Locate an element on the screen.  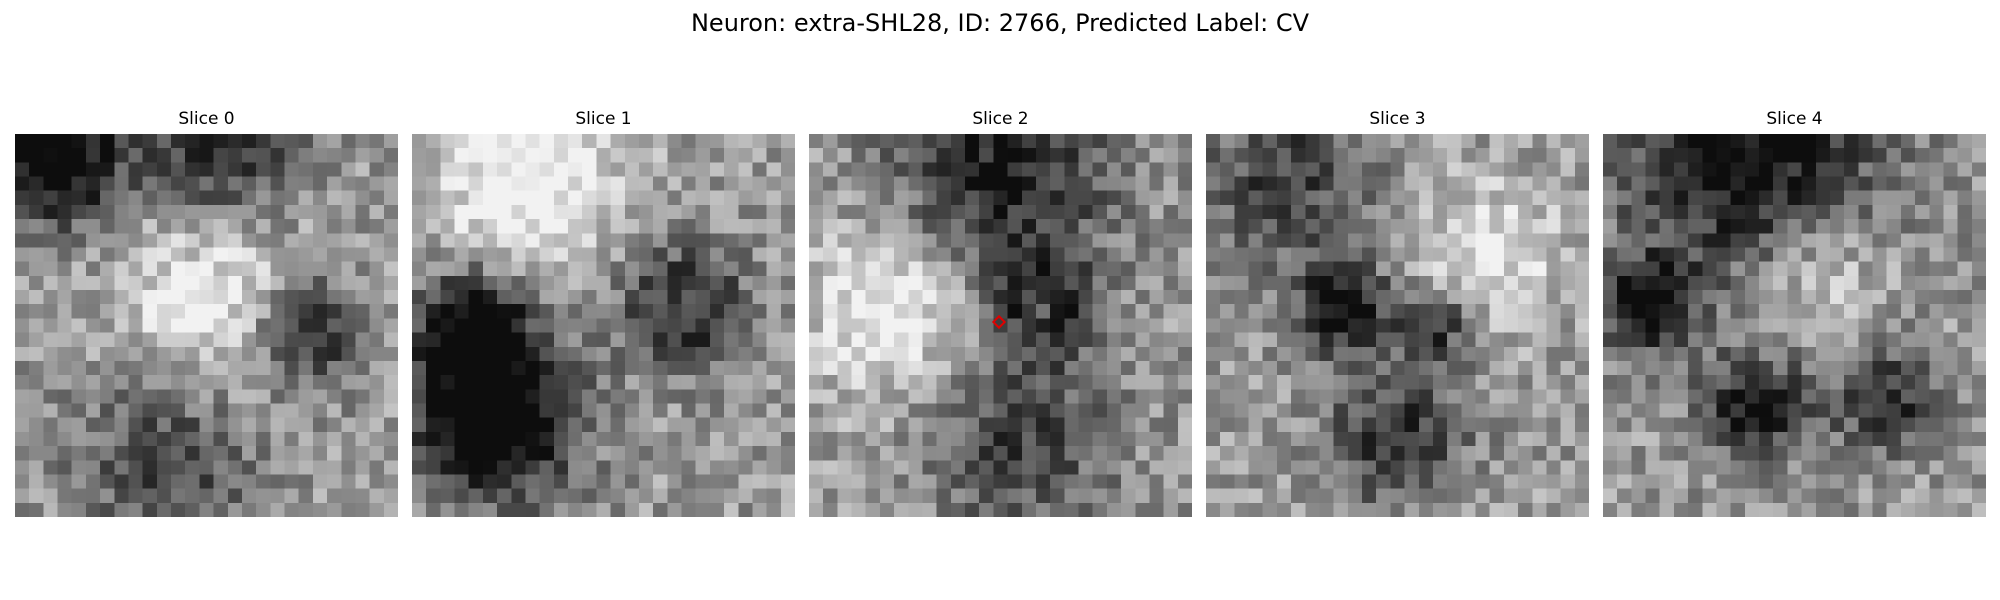
slice-panel-1: Slice 1 is located at coordinates (603, 312).